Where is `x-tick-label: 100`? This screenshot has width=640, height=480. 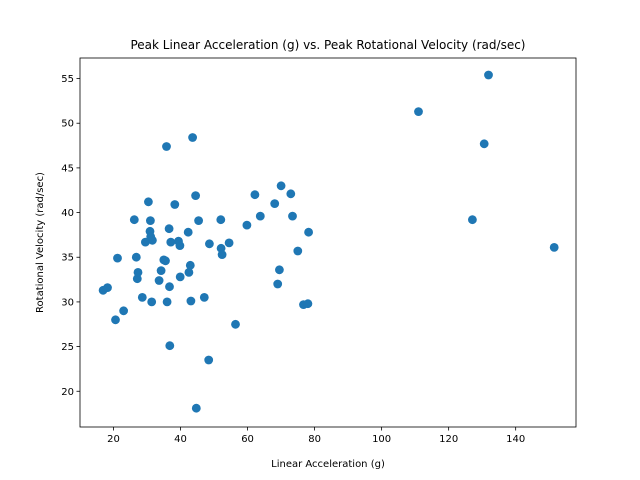 x-tick-label: 100 is located at coordinates (381, 439).